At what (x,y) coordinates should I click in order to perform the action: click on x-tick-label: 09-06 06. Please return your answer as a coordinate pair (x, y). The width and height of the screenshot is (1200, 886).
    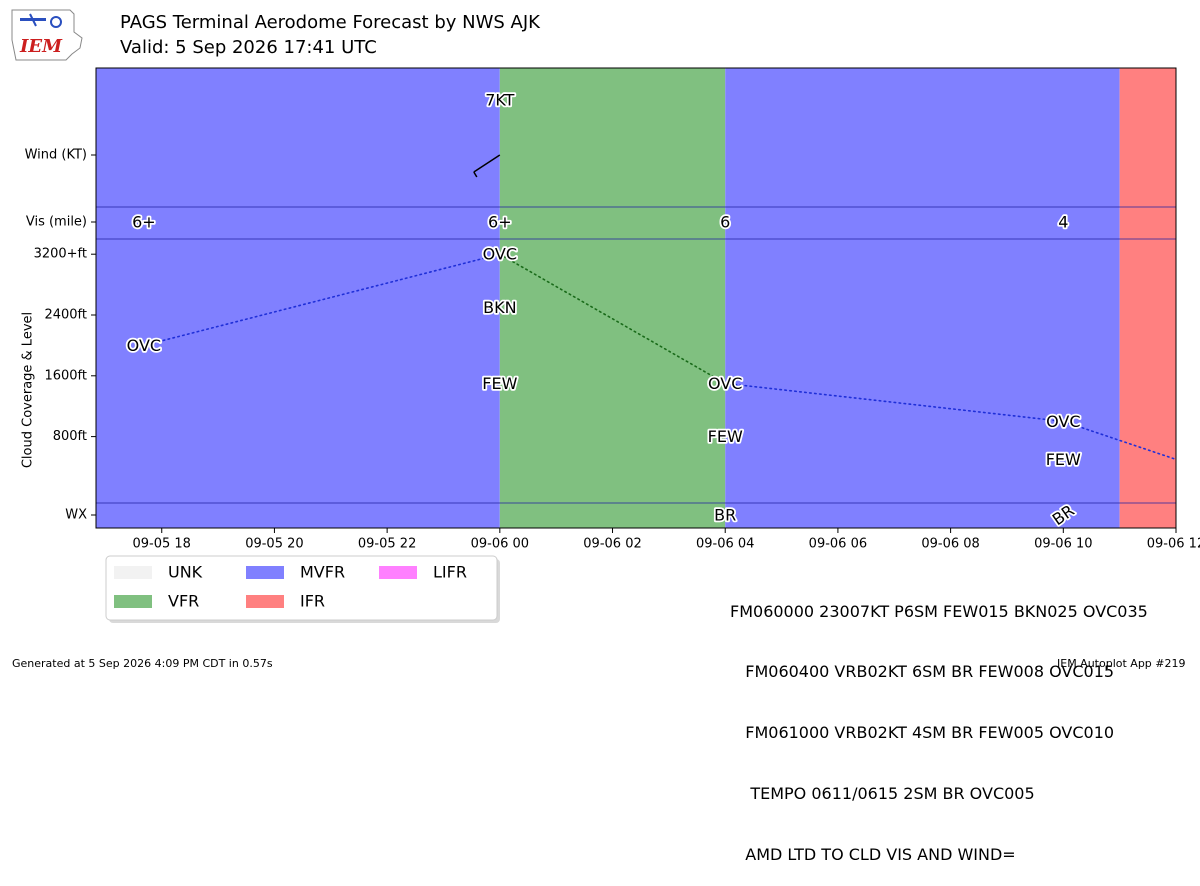
    Looking at the image, I should click on (838, 544).